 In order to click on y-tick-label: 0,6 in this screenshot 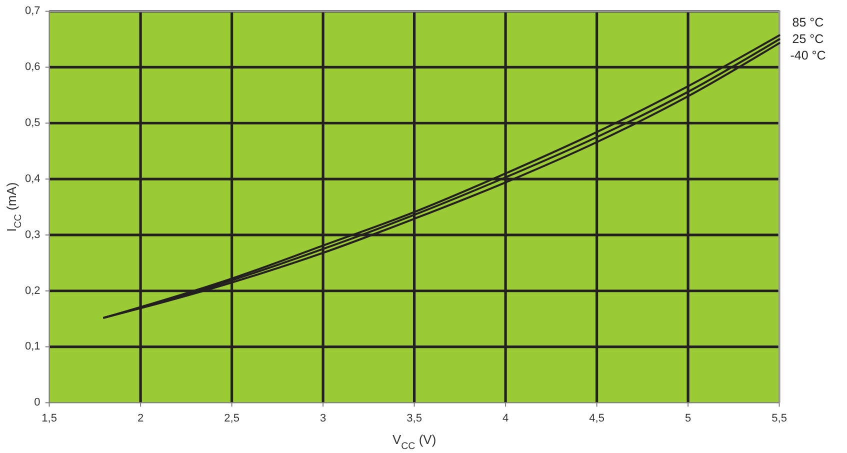, I will do `click(32, 67)`.